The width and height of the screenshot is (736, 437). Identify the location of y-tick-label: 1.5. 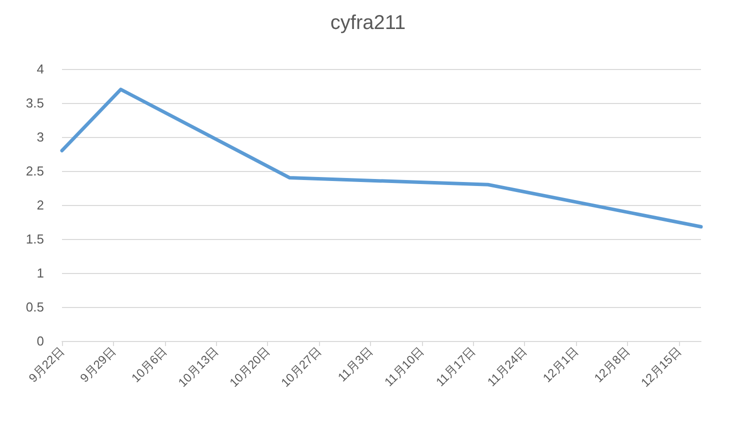
(35, 239).